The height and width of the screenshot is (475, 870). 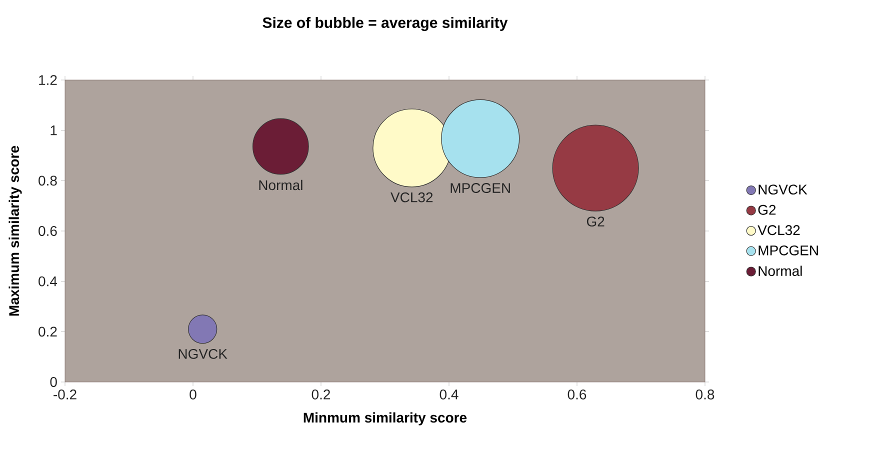 What do you see at coordinates (280, 185) in the screenshot?
I see `text: Normal` at bounding box center [280, 185].